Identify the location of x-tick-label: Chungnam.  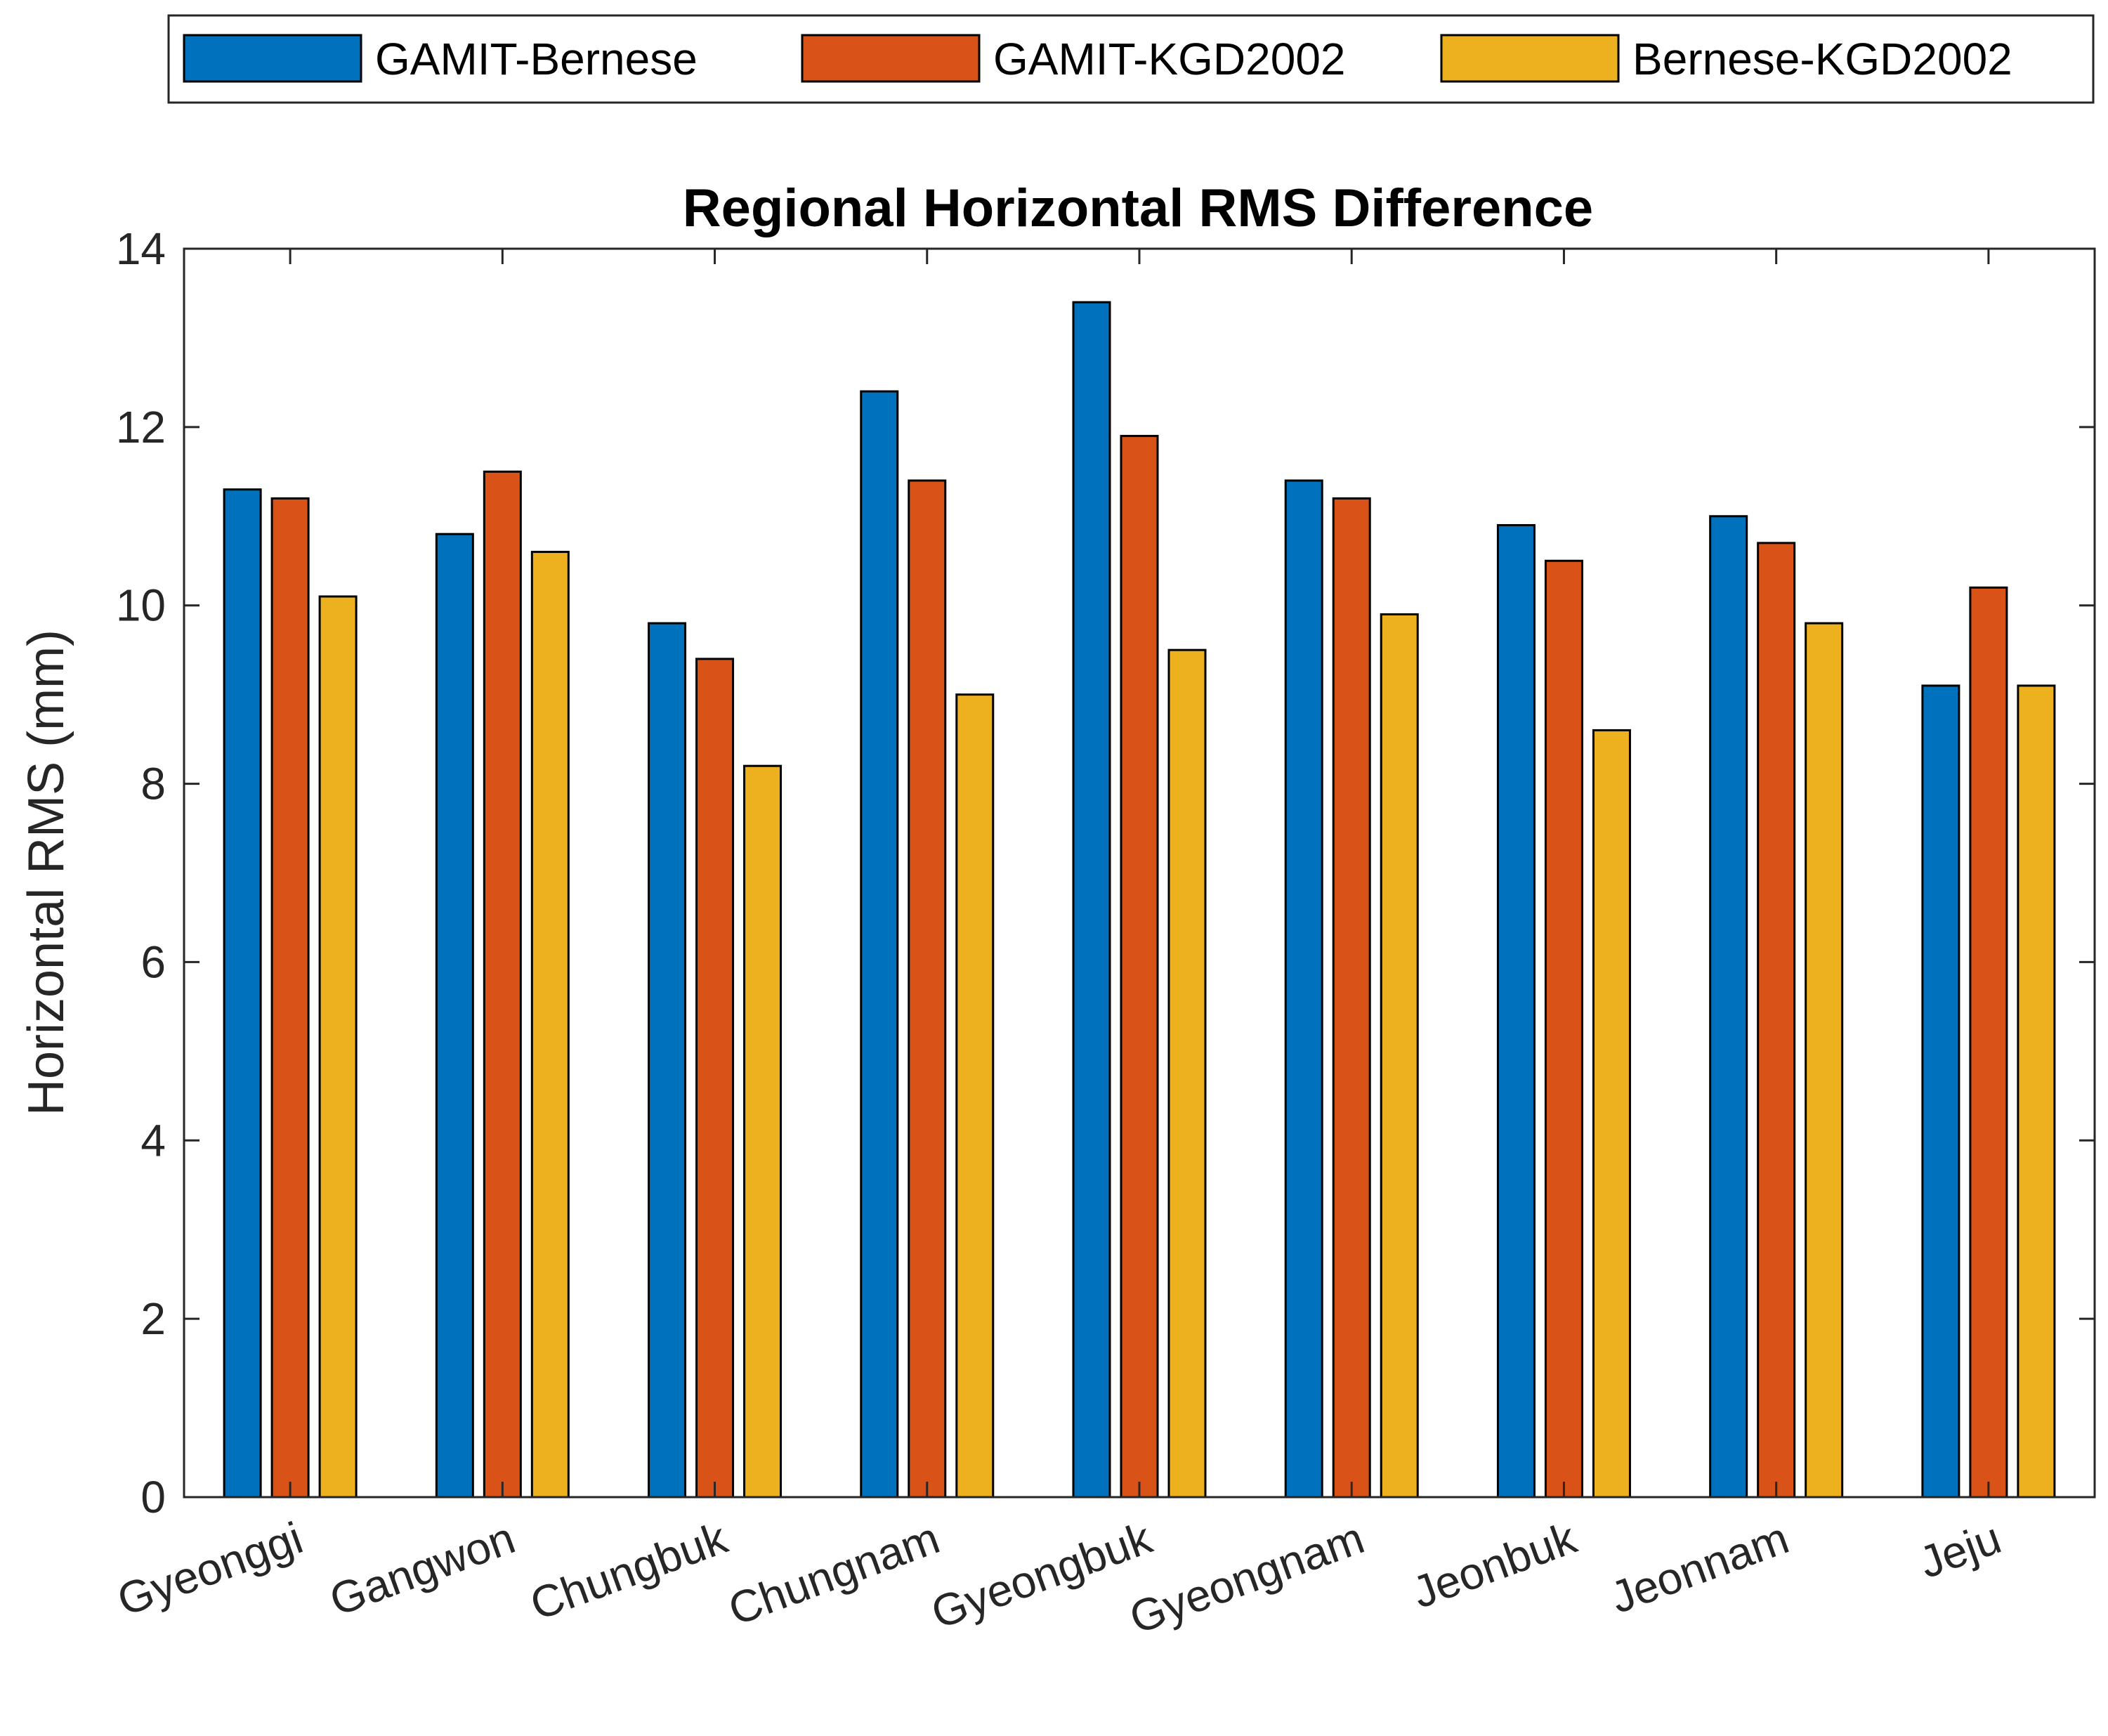
(834, 1573).